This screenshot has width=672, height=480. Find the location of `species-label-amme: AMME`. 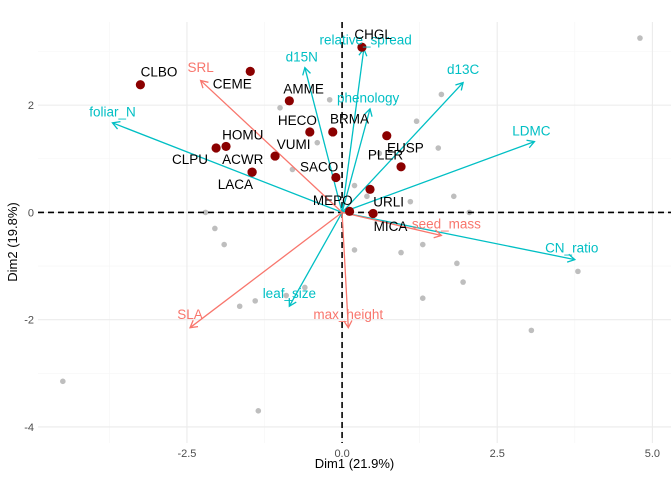

species-label-amme: AMME is located at coordinates (303, 89).